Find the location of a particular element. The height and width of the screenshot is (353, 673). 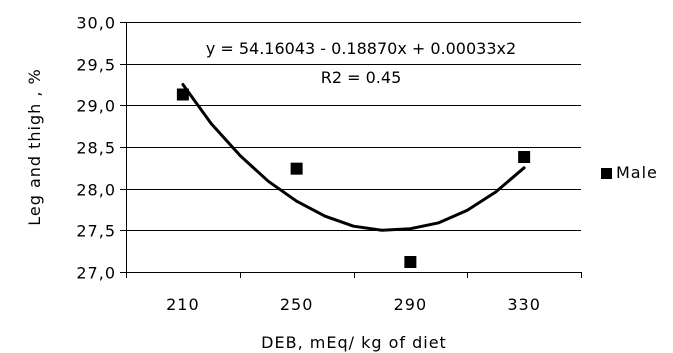

y-tick-label: 27,5 is located at coordinates (96, 231).